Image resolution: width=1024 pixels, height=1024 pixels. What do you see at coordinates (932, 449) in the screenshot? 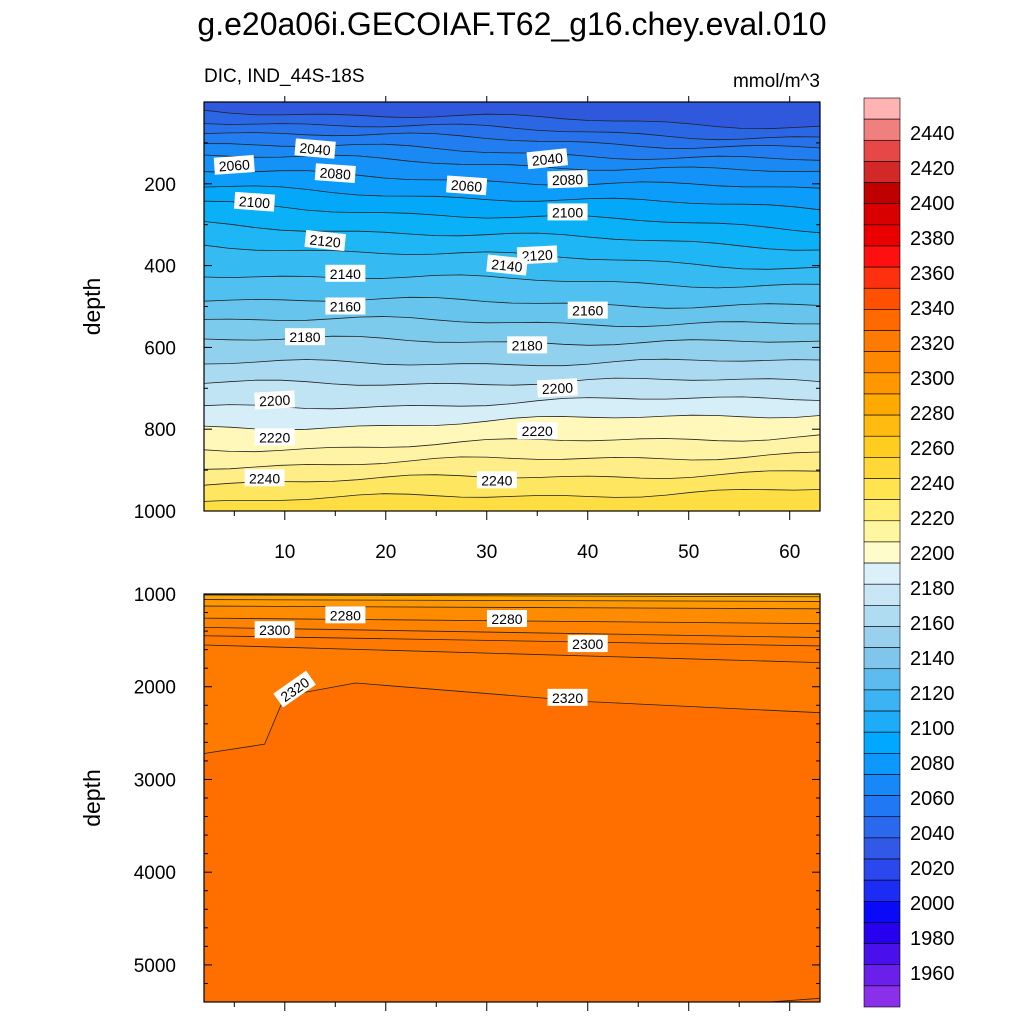
I see `colorbar-label: 2260` at bounding box center [932, 449].